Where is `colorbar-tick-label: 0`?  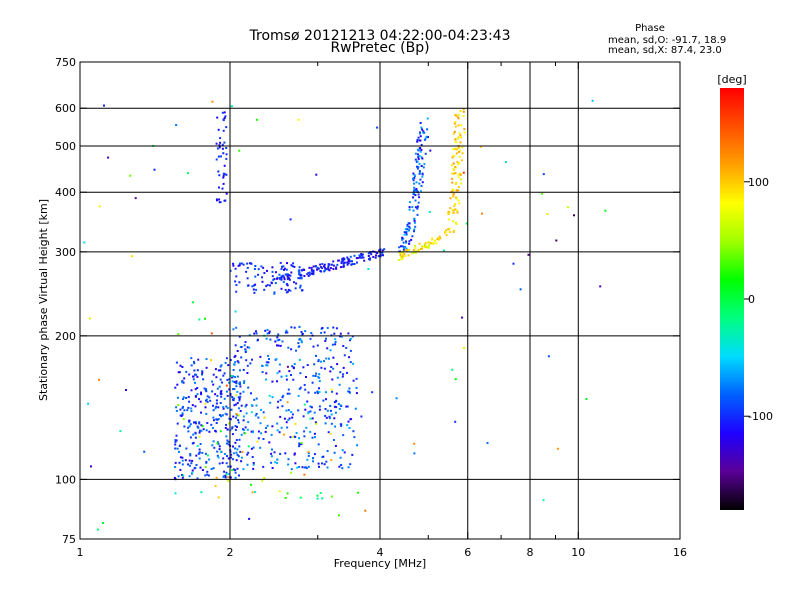
colorbar-tick-label: 0 is located at coordinates (751, 299).